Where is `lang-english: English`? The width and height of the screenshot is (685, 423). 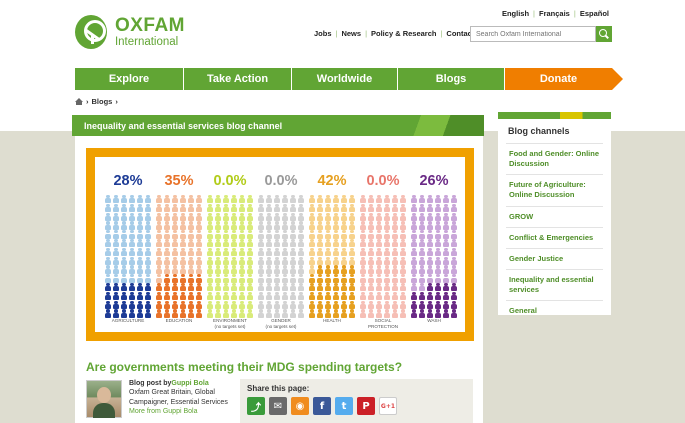
lang-english: English is located at coordinates (515, 13).